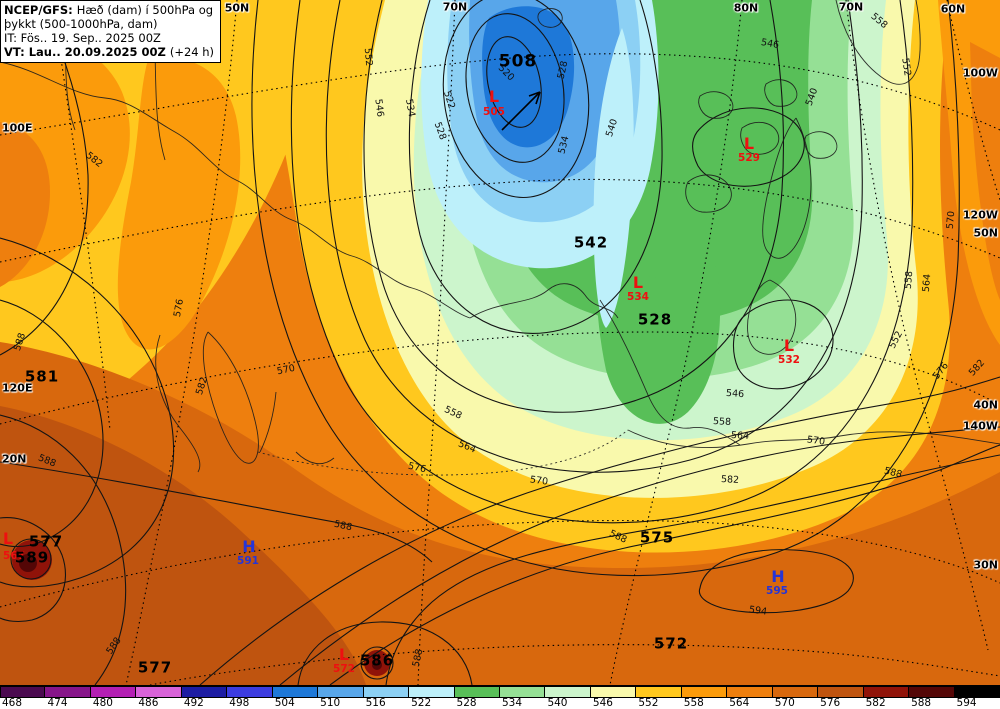  I want to click on contour-label: 582, so click(730, 480).